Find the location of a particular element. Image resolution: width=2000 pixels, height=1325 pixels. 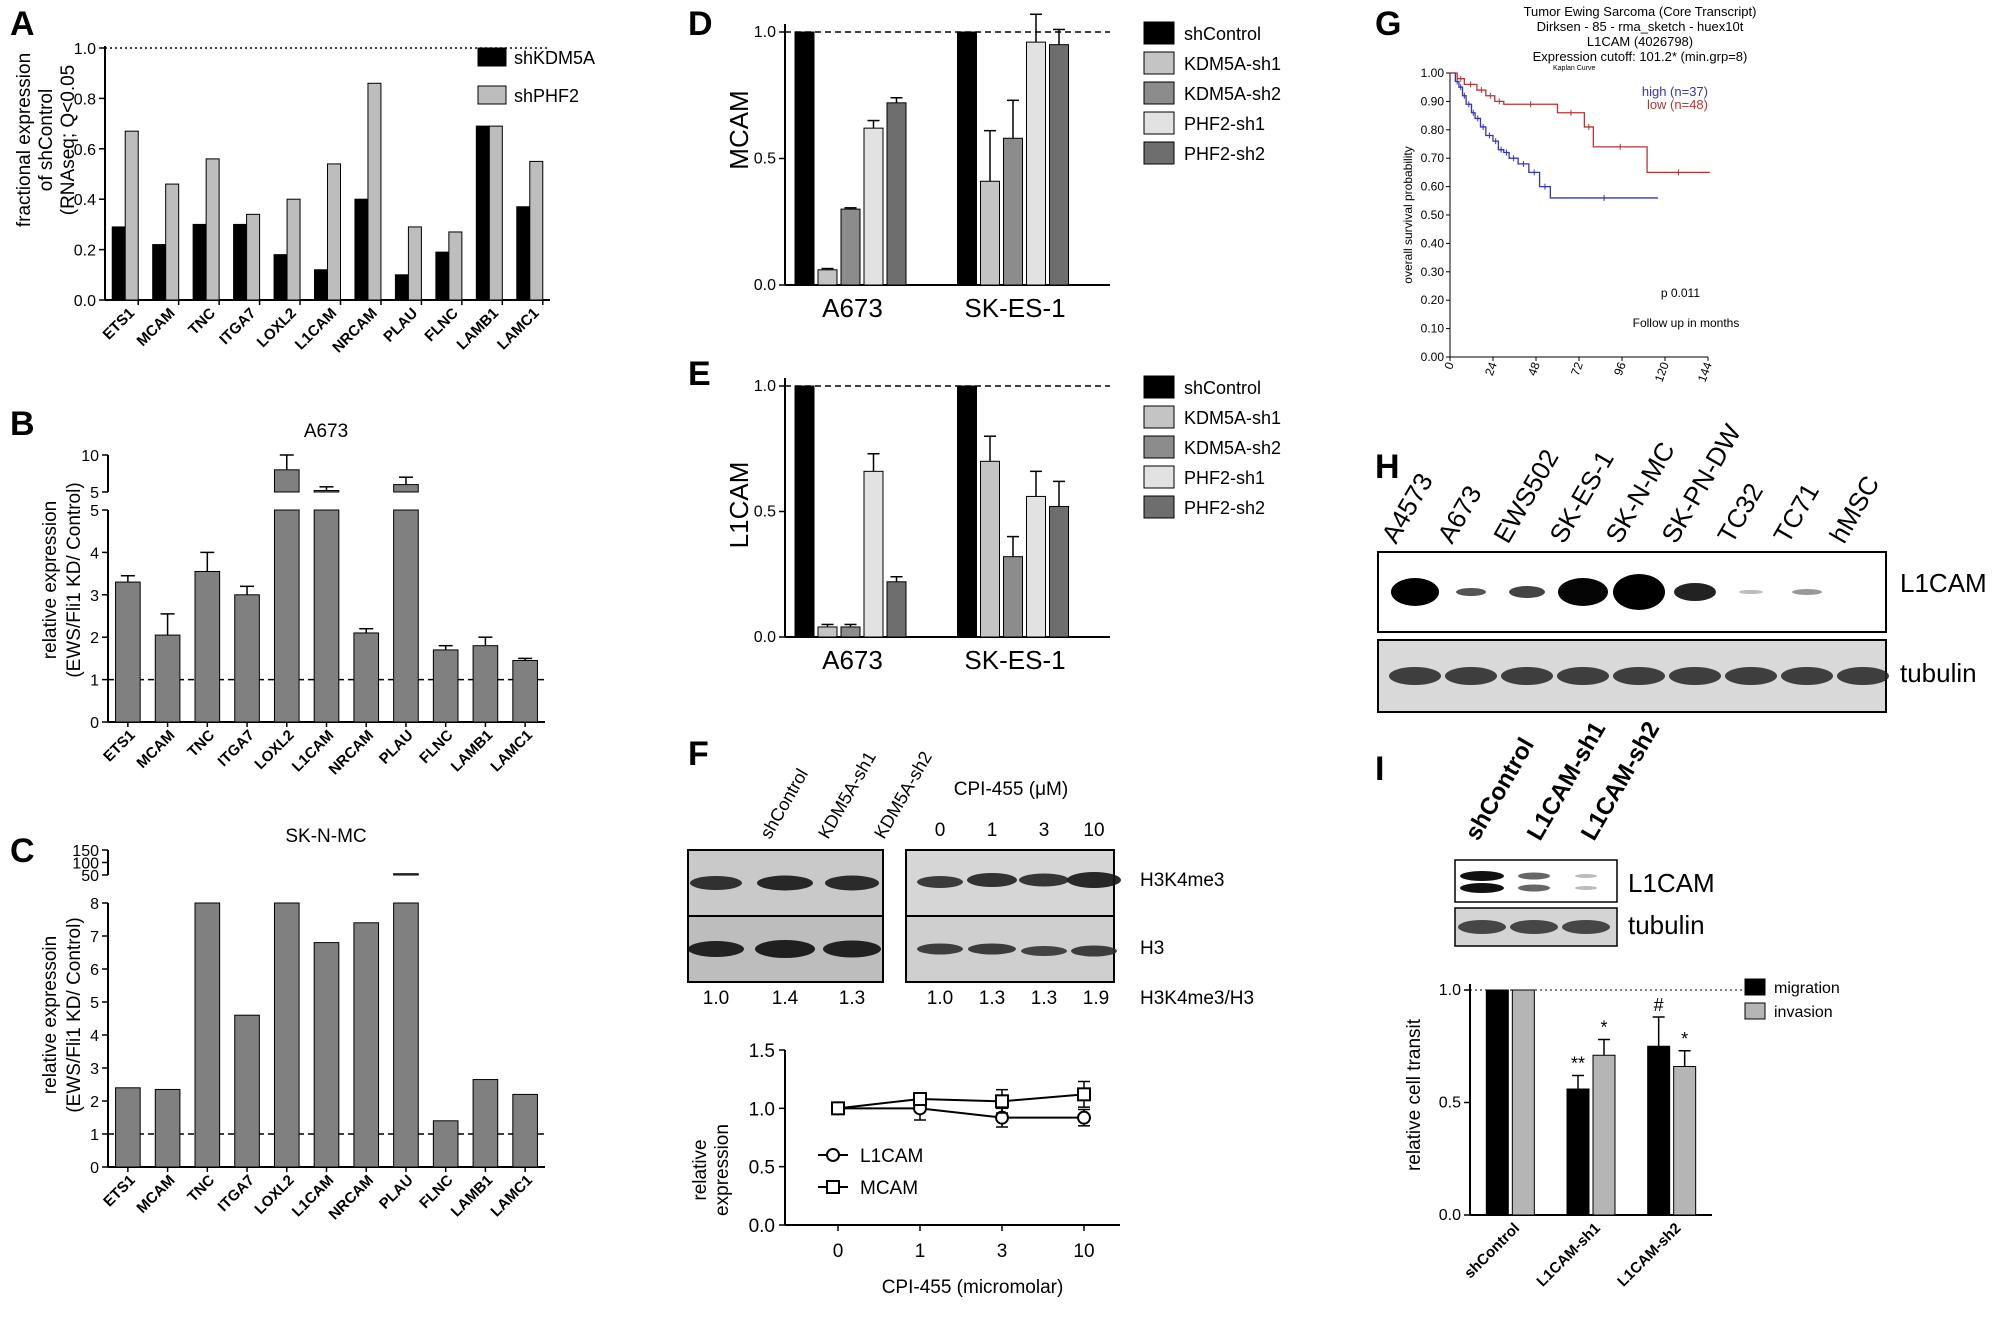

panel-f-lane-kdm5a-sh2: KDM5A-sh2 is located at coordinates (903, 795).